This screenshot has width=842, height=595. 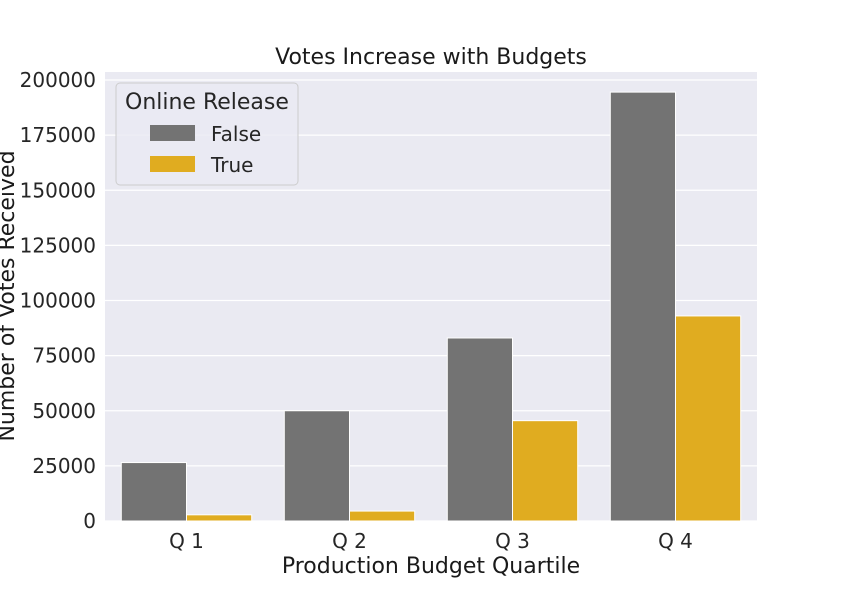 I want to click on y-tick-label: 125000, so click(x=58, y=245).